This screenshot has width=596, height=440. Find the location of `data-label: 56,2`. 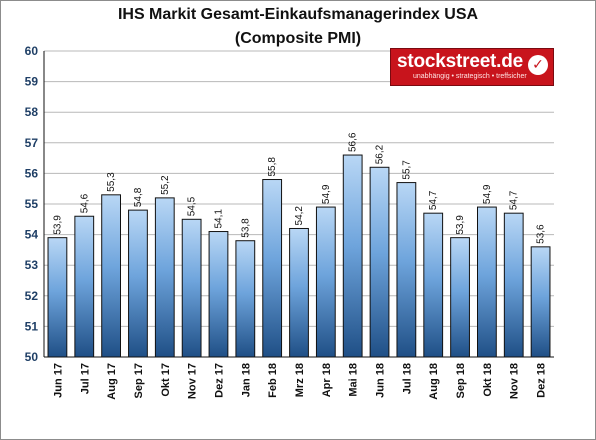

data-label: 56,2 is located at coordinates (380, 154).